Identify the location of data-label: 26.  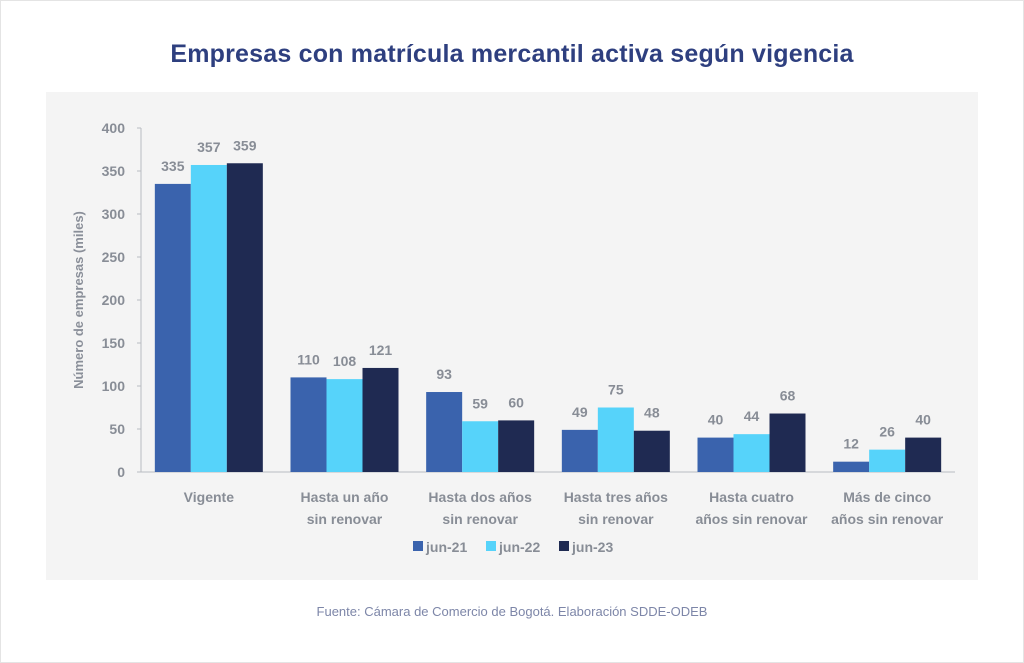
(887, 432).